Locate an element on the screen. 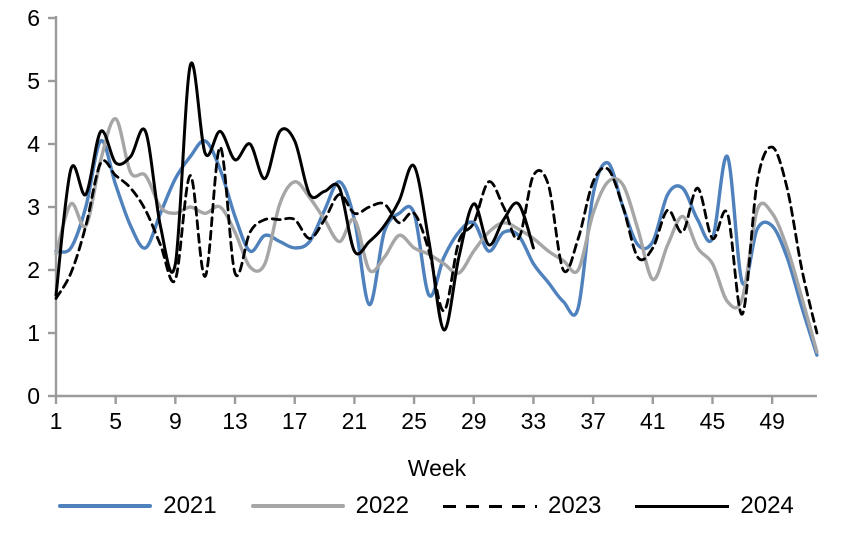 This screenshot has height=536, width=852. legend-item-2024: 2024 is located at coordinates (714, 506).